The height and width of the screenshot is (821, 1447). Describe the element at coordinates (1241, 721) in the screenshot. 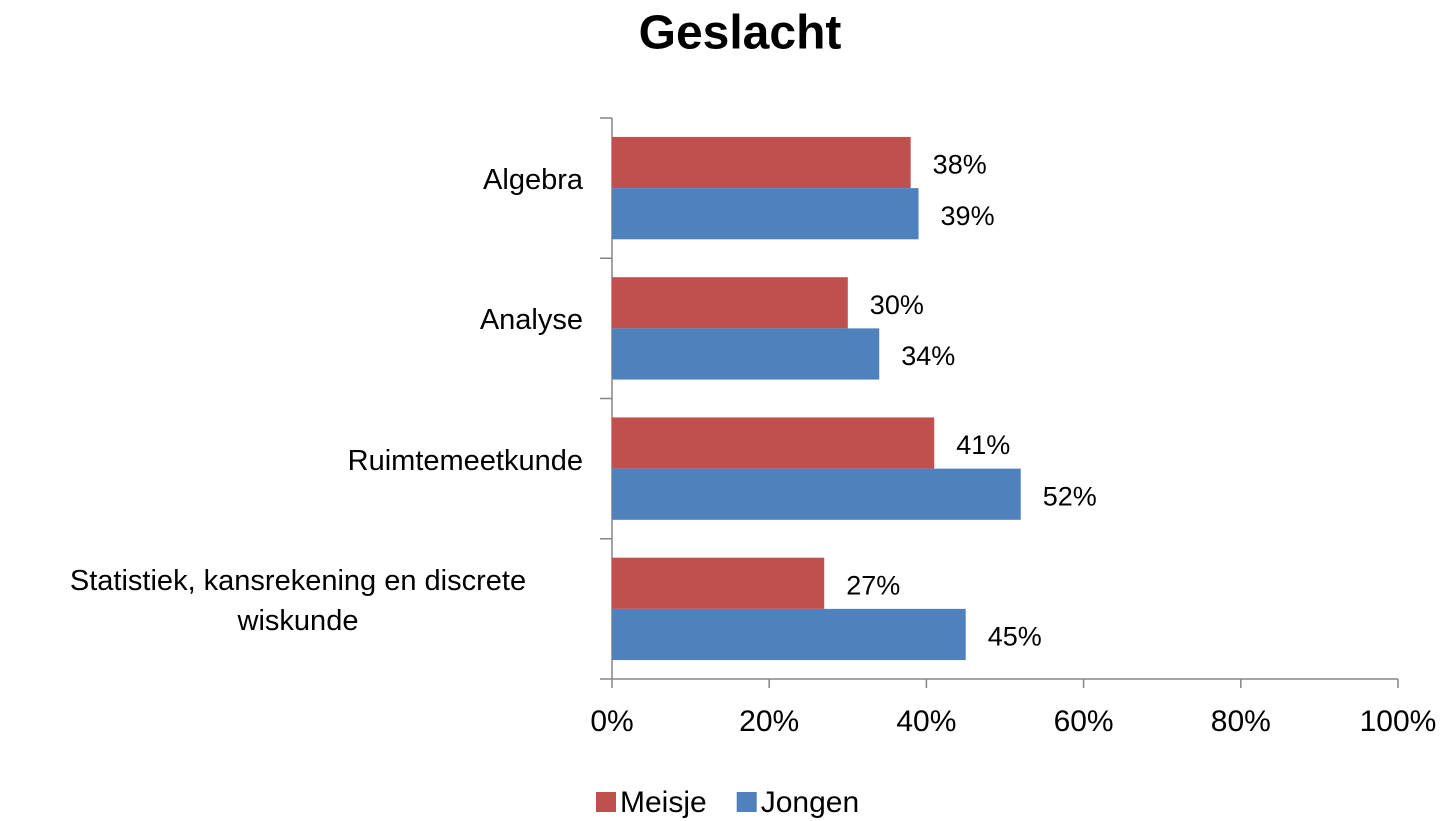

I see `x-tick-label: 80%` at that location.